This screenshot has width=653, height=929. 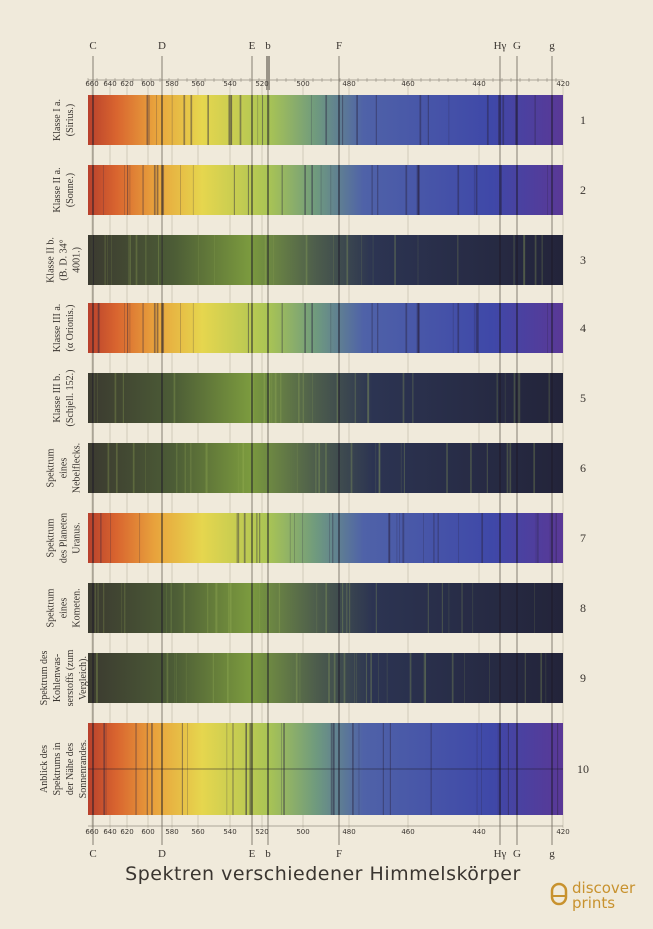 I want to click on row-label: serstoffs (zum, so click(x=70, y=677).